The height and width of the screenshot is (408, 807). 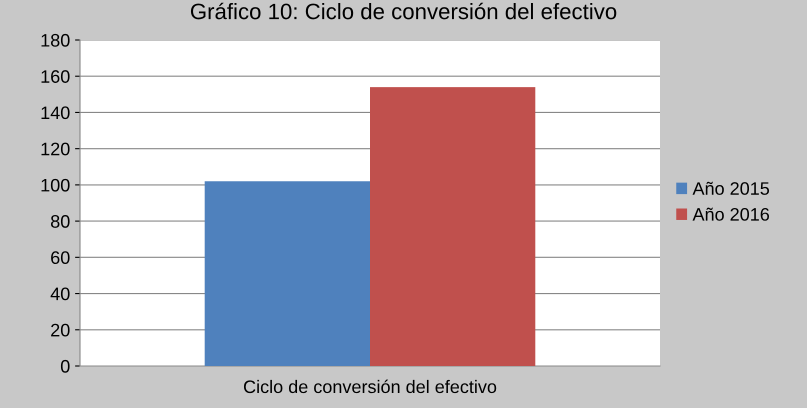 I want to click on y-tick-label: 140, so click(x=56, y=113).